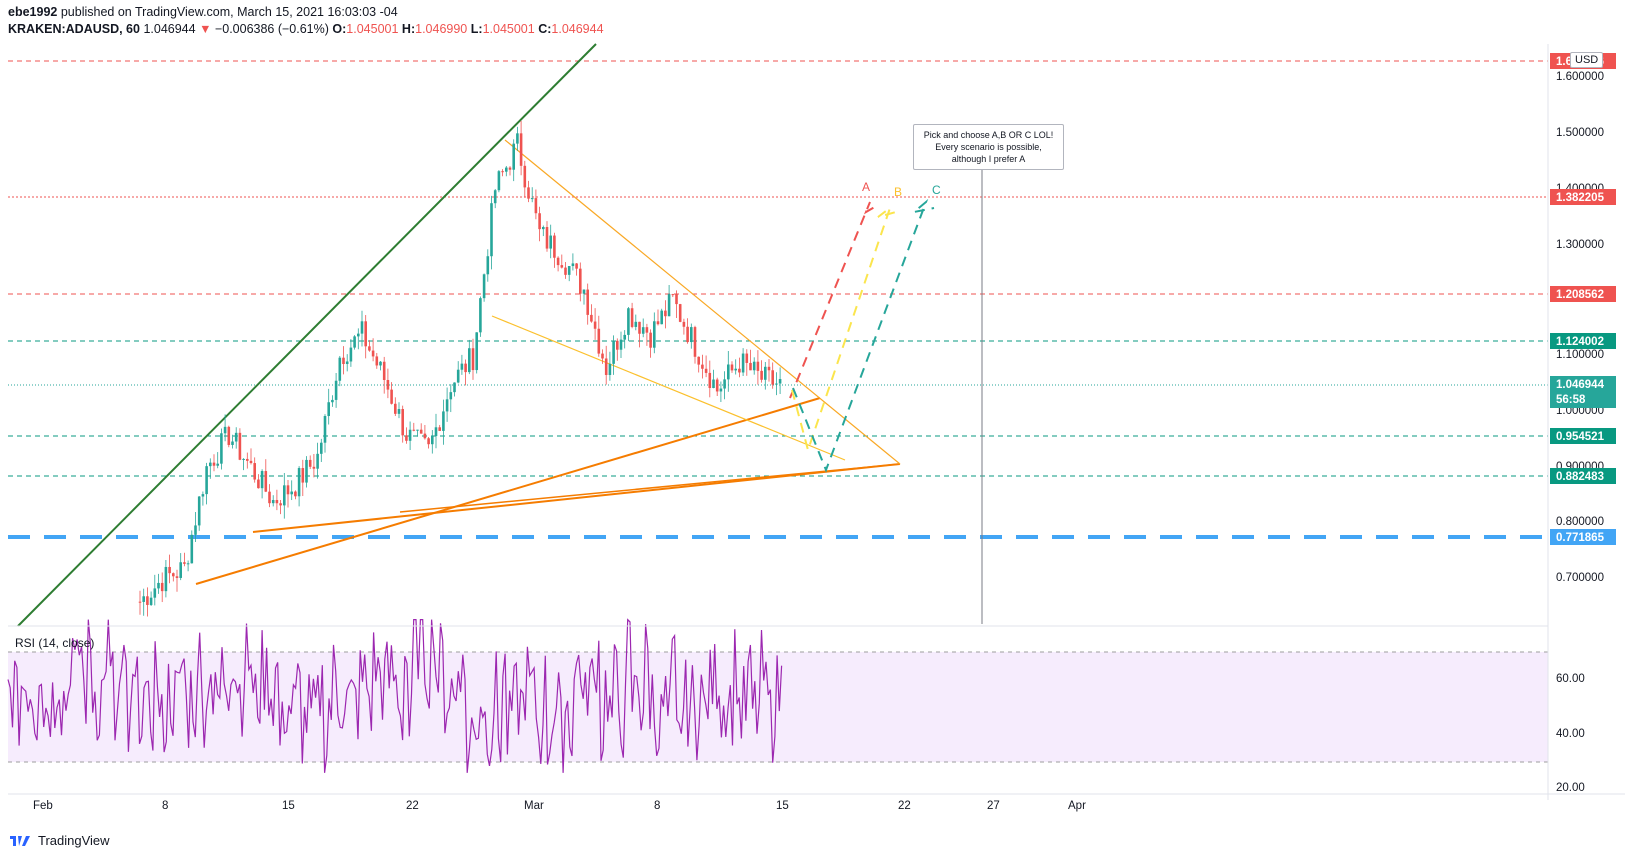  I want to click on price-tag: 0.771865, so click(1580, 538).